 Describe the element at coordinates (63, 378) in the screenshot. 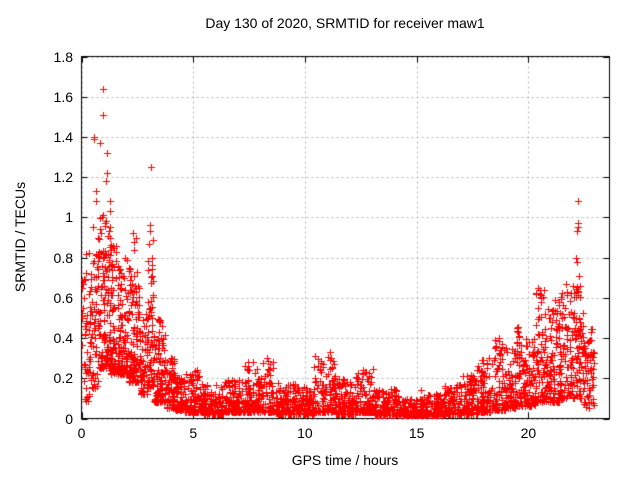

I see `y-tick-label: 0.2` at that location.